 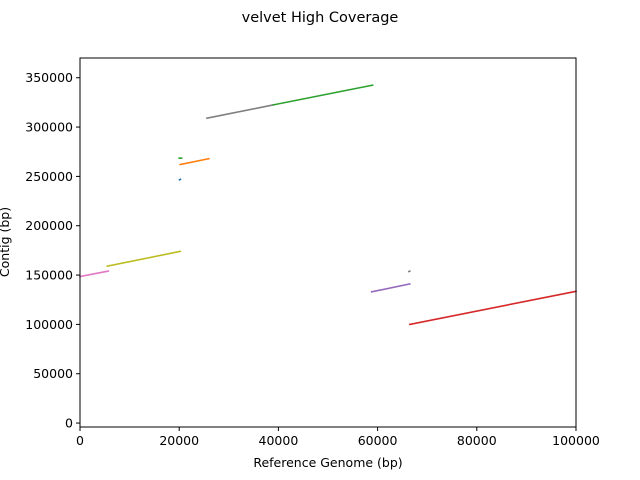 What do you see at coordinates (378, 440) in the screenshot?
I see `x-tick-label-4: 60000` at bounding box center [378, 440].